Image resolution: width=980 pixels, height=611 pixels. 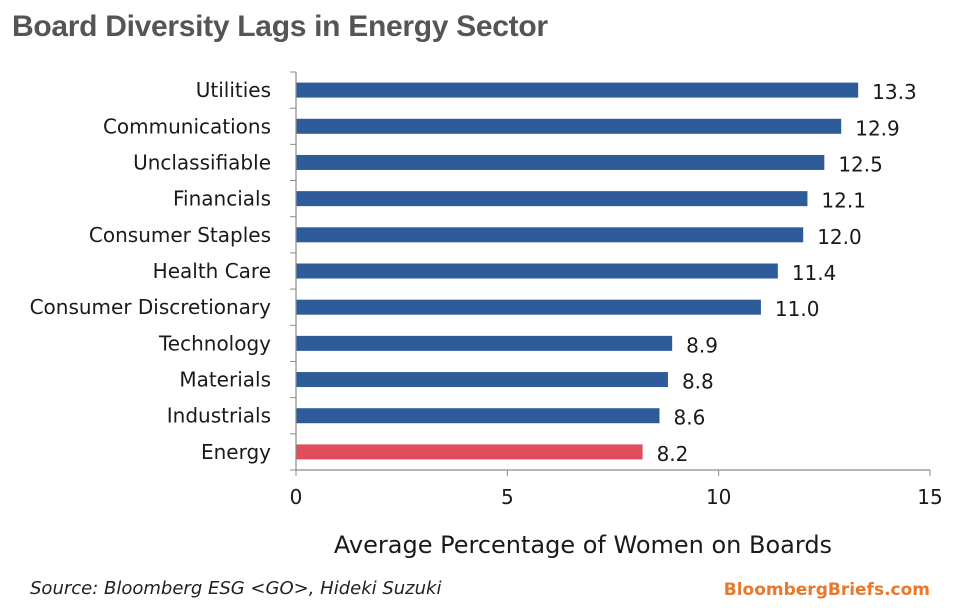 What do you see at coordinates (180, 235) in the screenshot?
I see `category-label-consumer-staples: Consumer Staples` at bounding box center [180, 235].